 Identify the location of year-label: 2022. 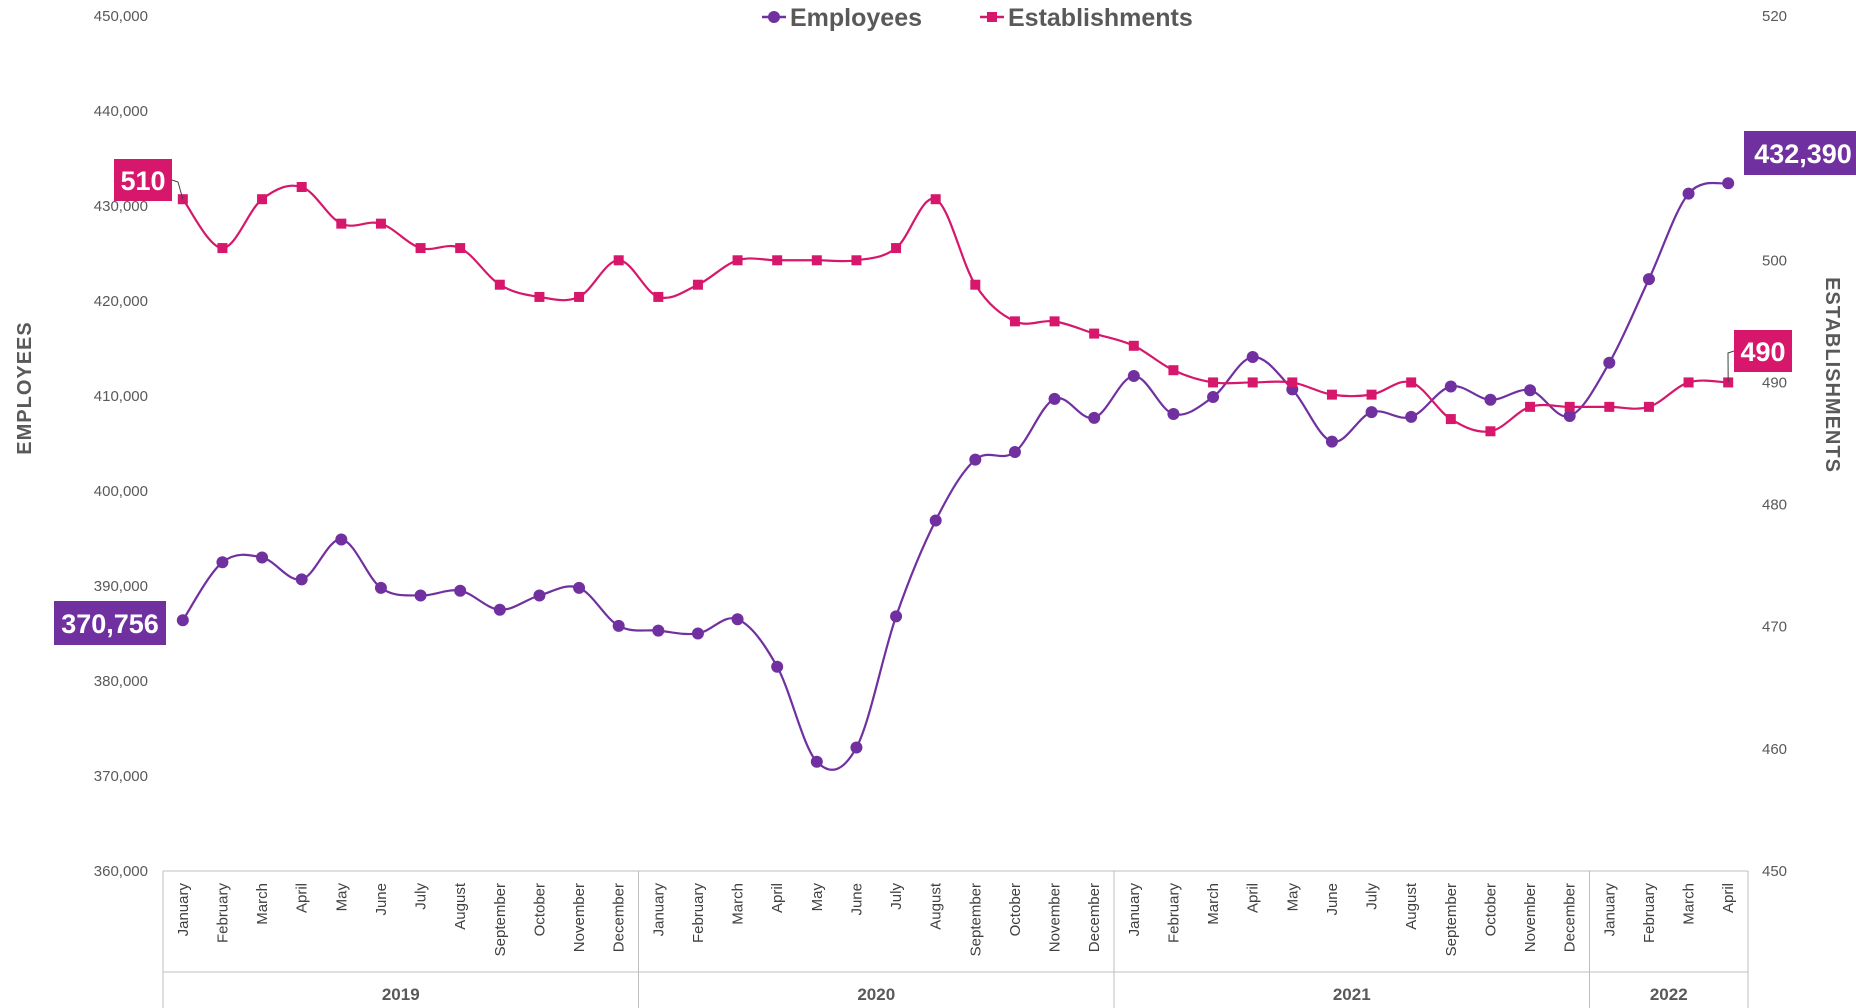
(1669, 994).